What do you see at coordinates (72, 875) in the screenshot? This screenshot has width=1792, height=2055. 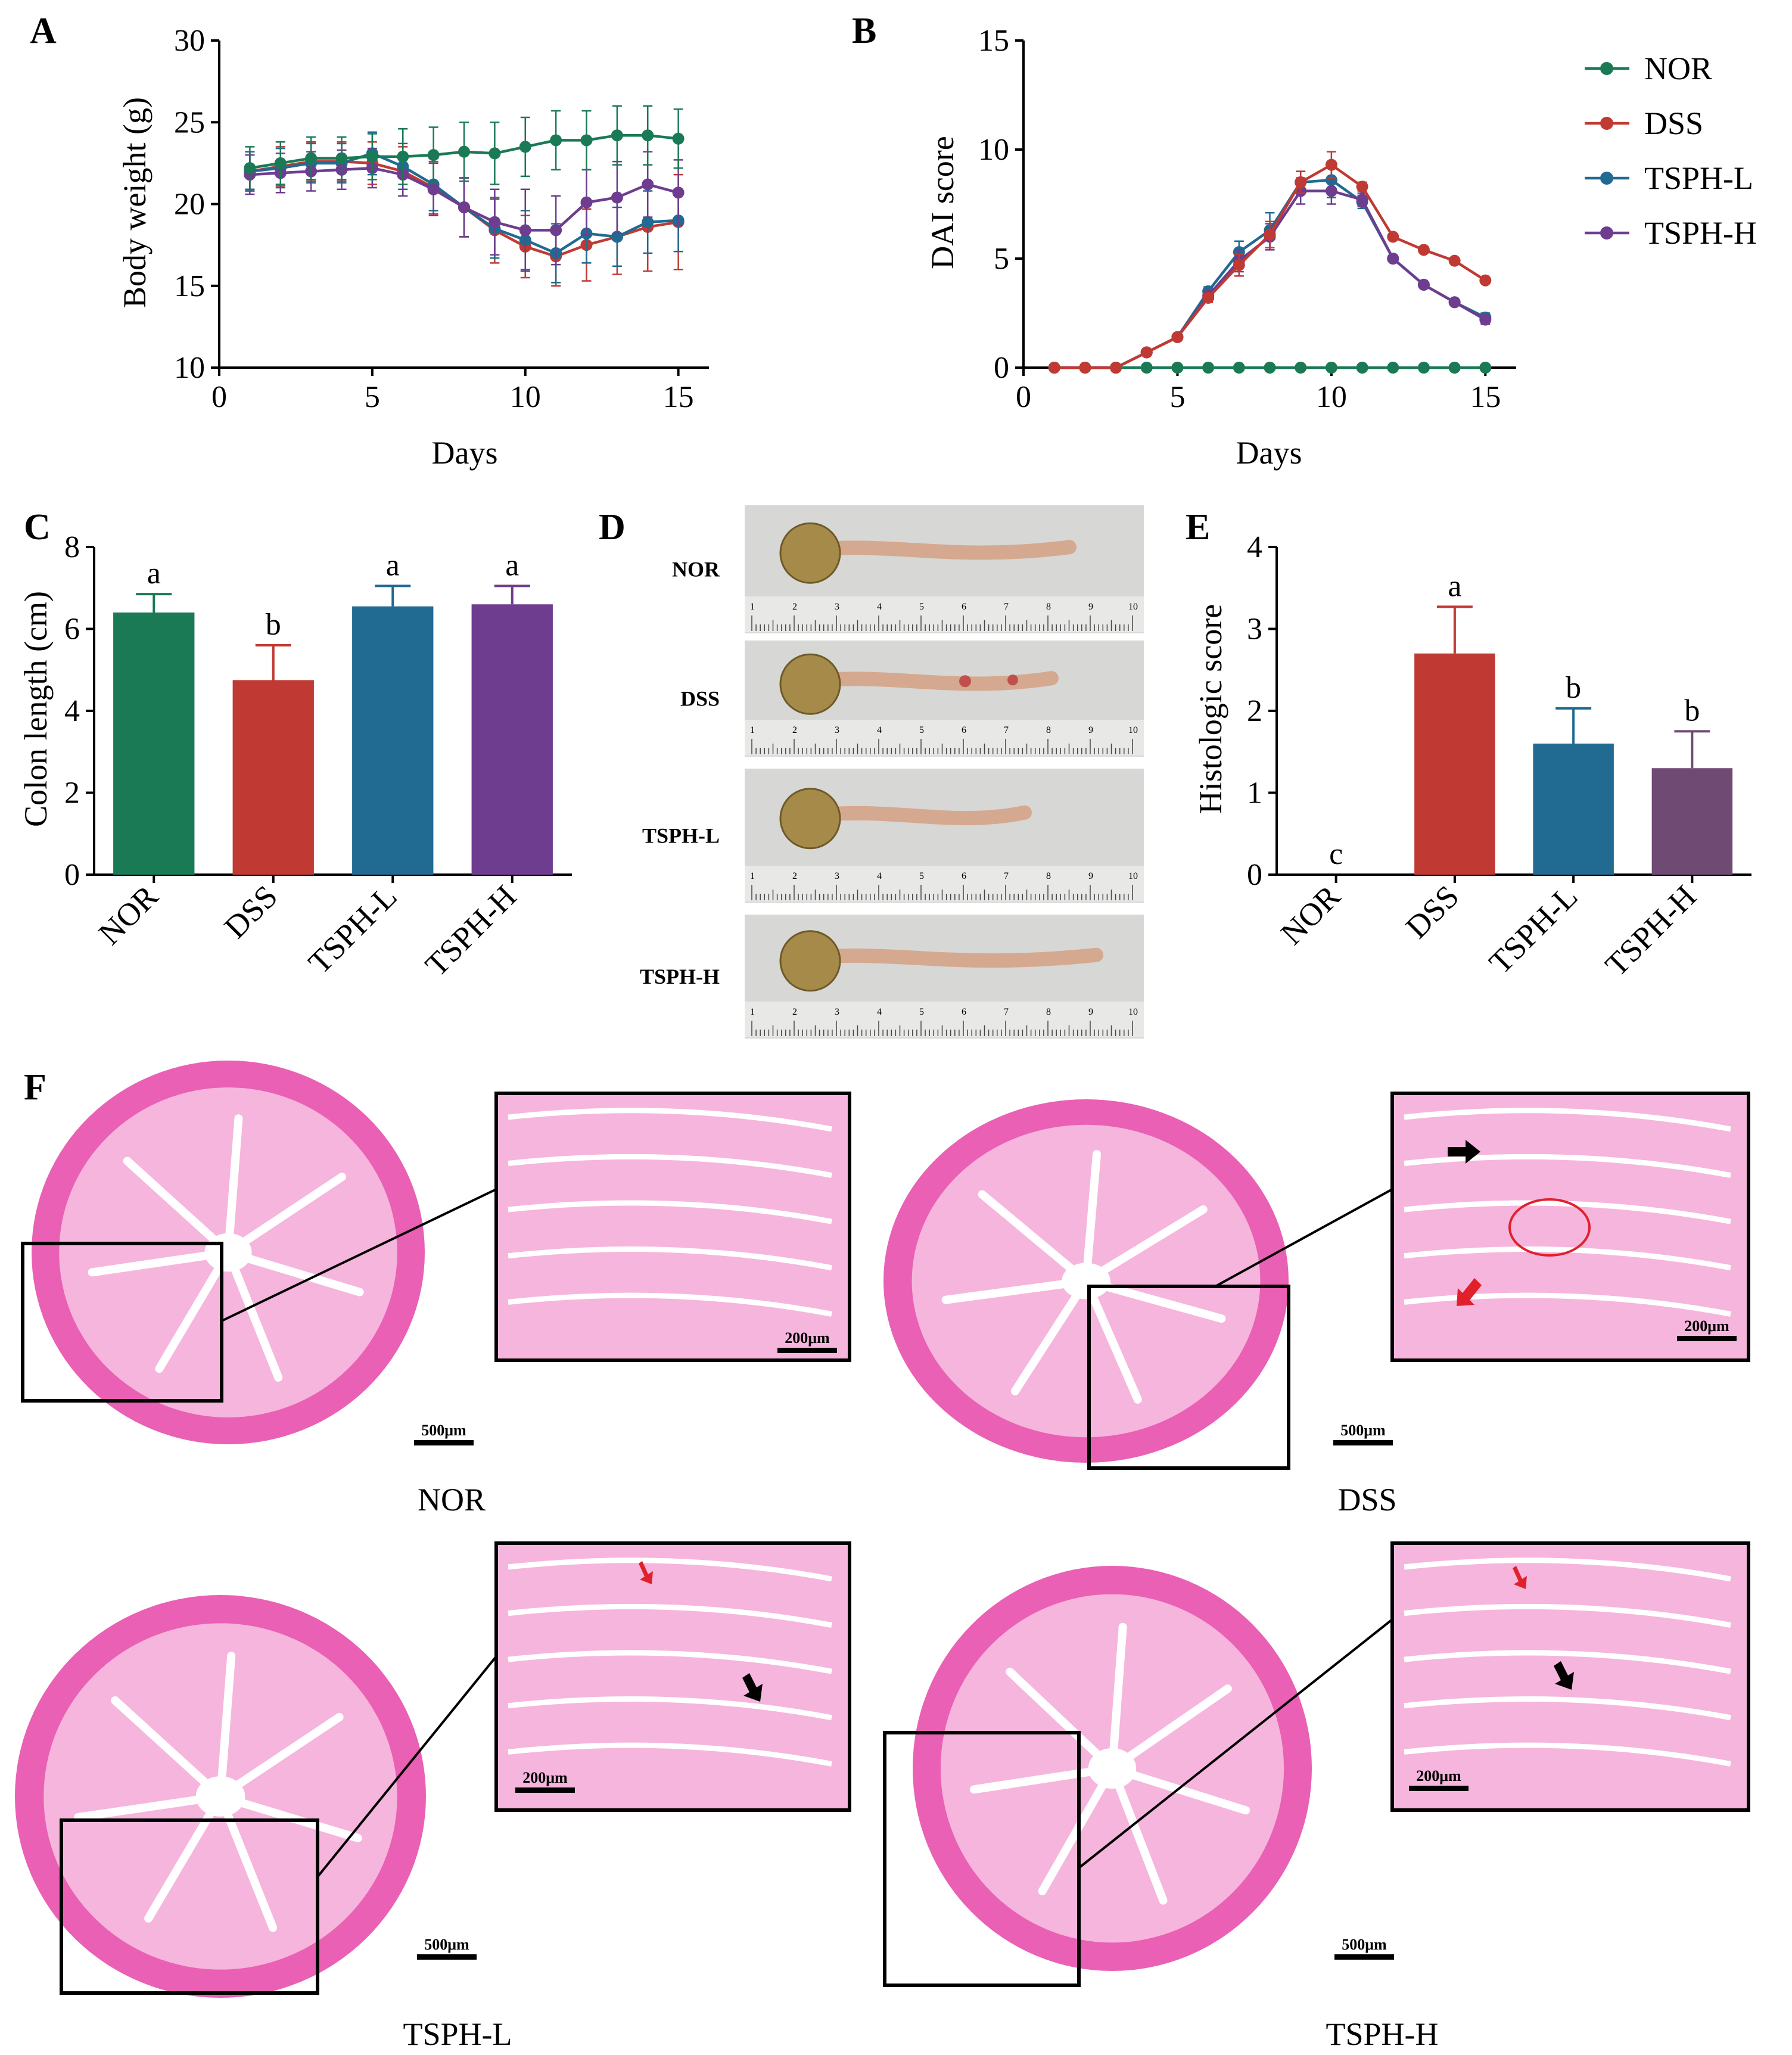 I see `y-tick-label: 0` at bounding box center [72, 875].